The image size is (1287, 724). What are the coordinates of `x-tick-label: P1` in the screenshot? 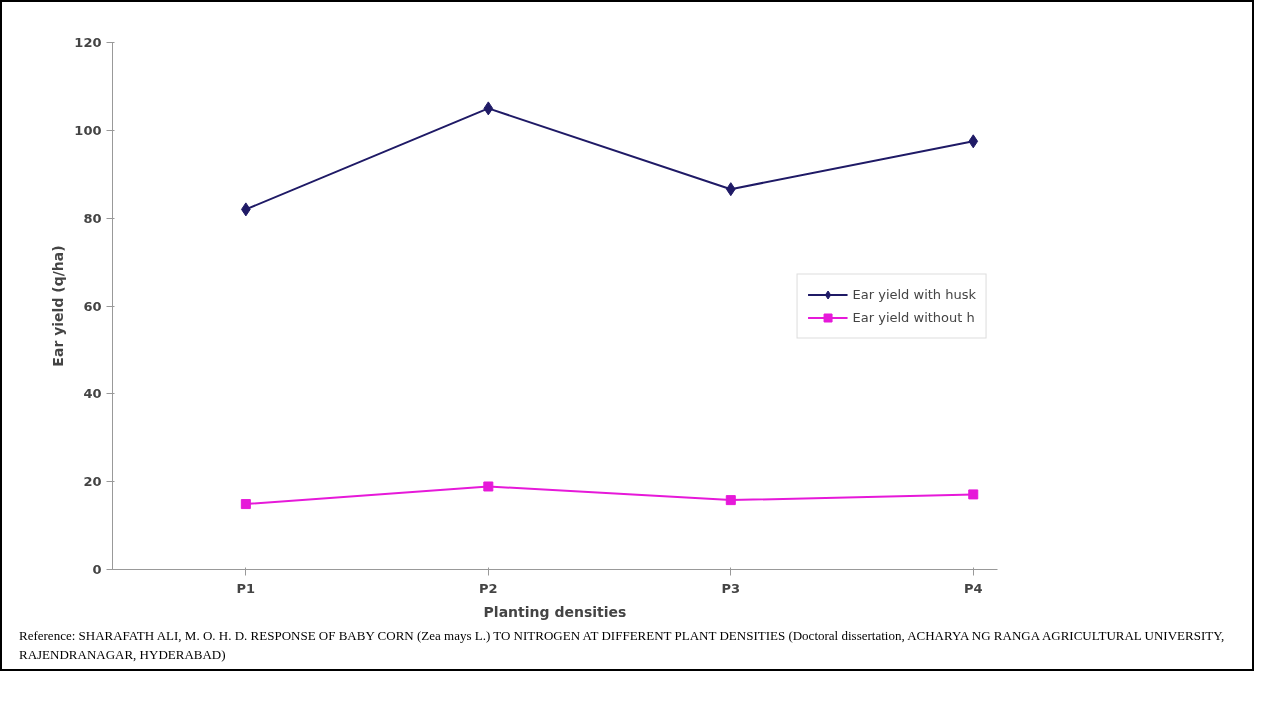 It's located at (246, 588).